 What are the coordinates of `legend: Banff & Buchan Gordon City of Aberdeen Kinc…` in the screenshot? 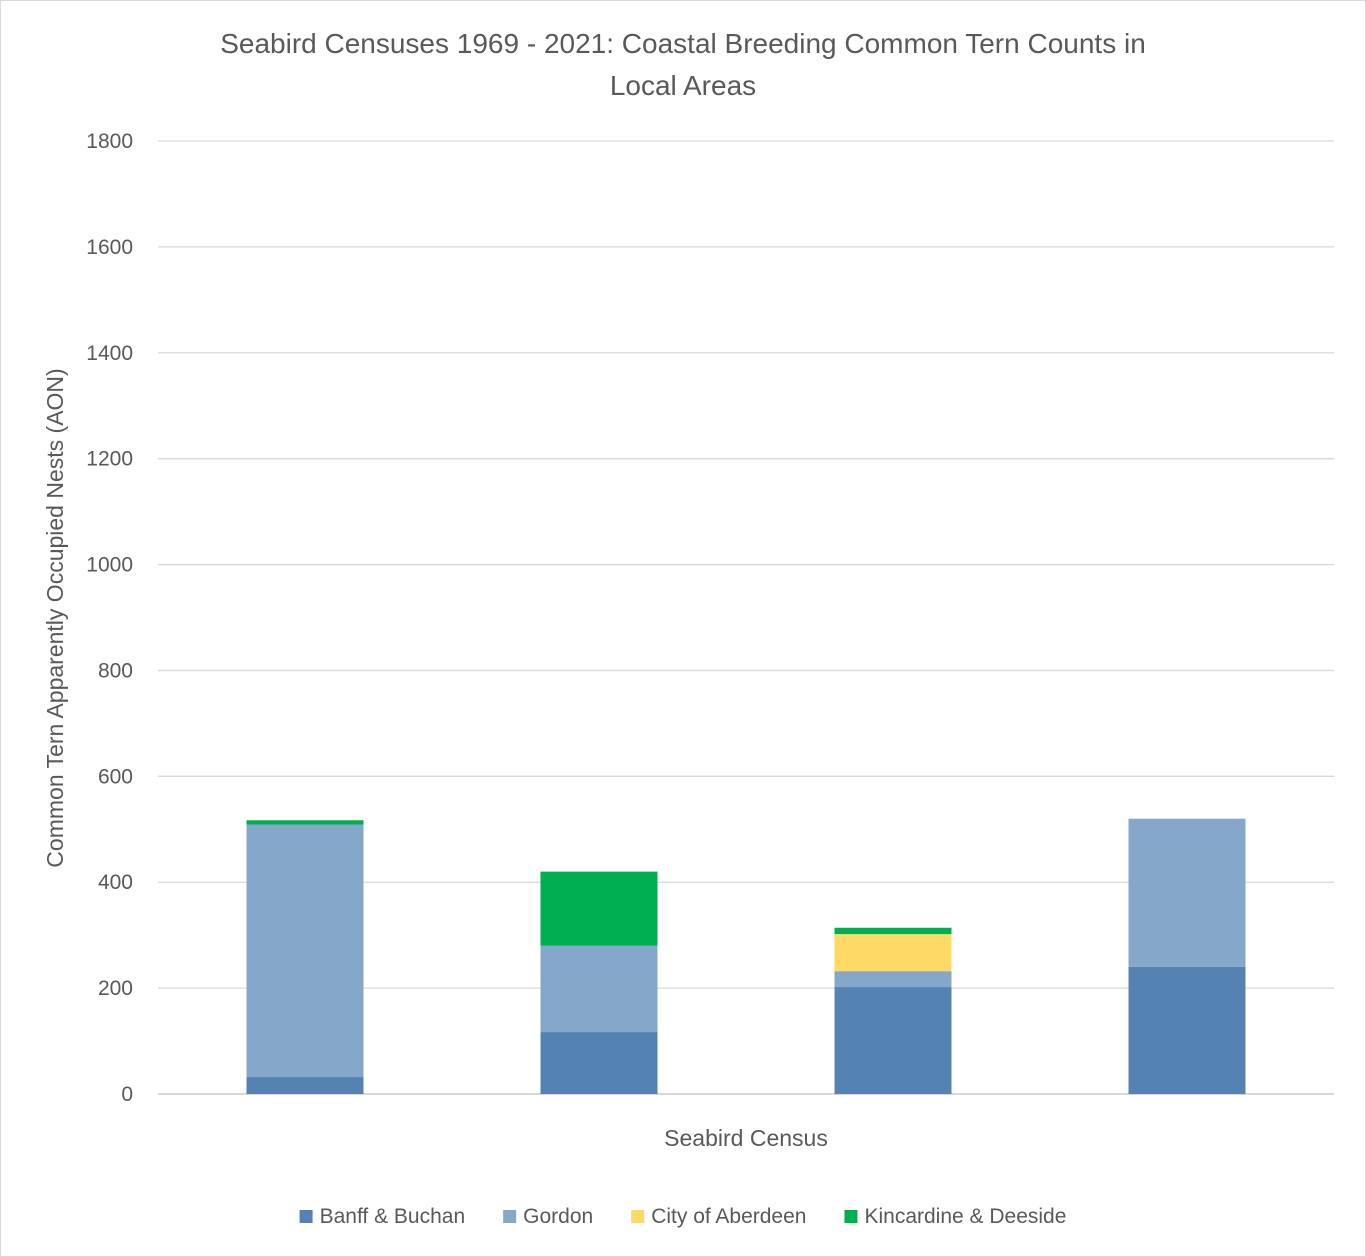 It's located at (682, 1216).